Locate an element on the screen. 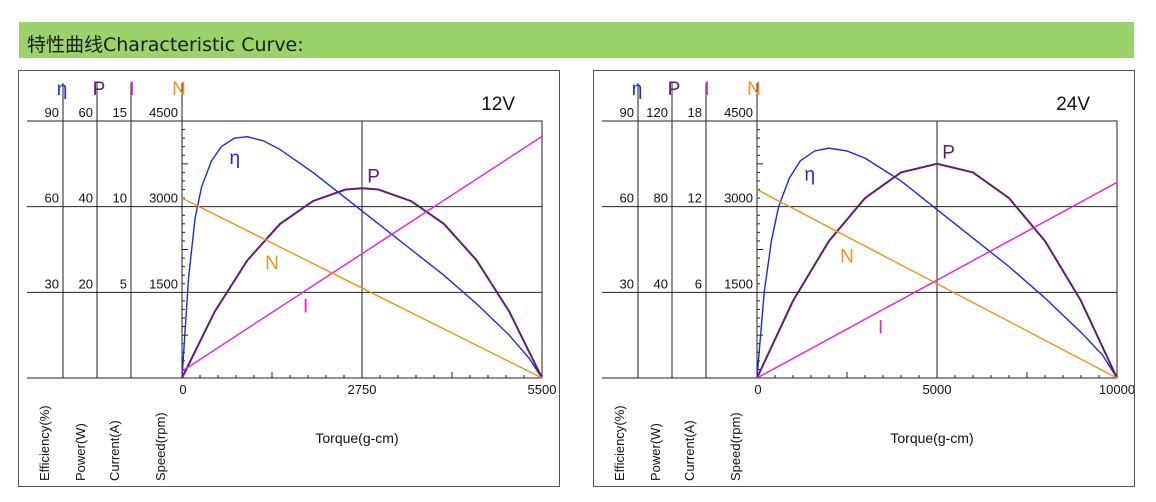 This screenshot has height=502, width=1156. power-tick-label: 120 is located at coordinates (657, 112).